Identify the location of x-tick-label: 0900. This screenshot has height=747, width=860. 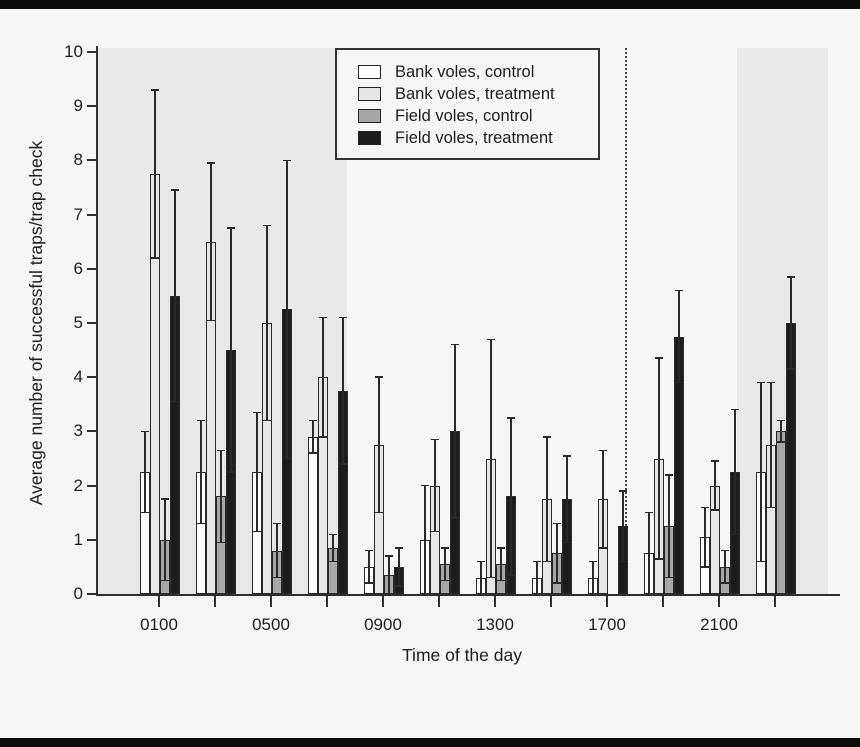
(383, 624).